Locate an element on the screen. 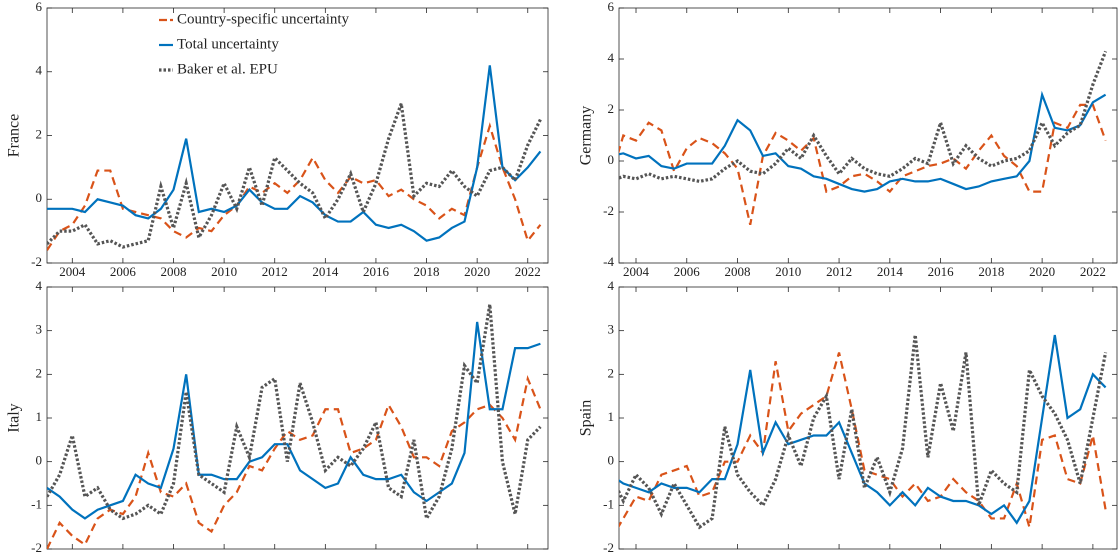  legend-label: Country-specific uncertainty is located at coordinates (263, 19).